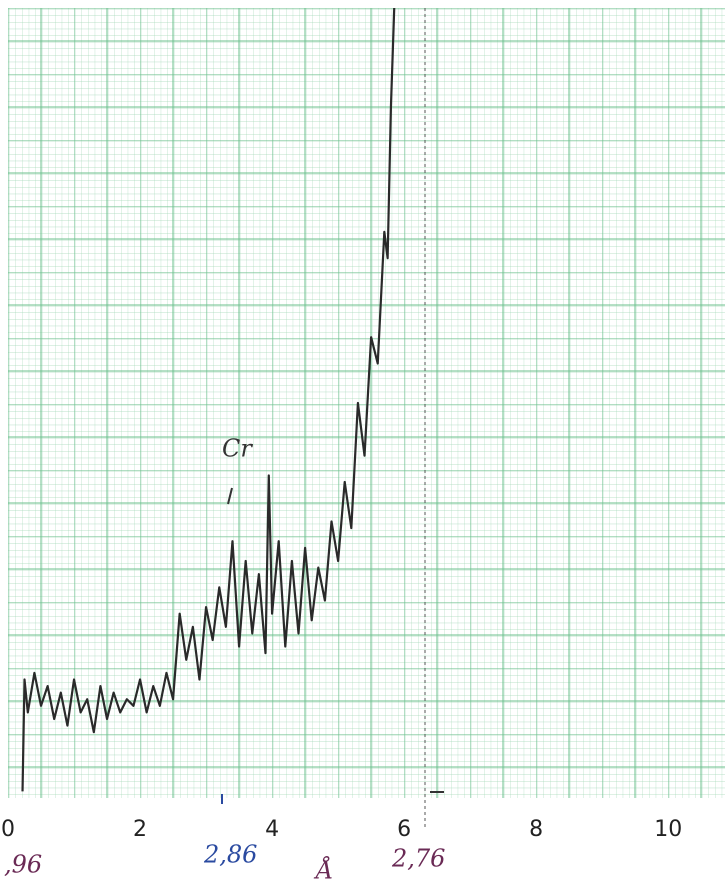  Describe the element at coordinates (323, 870) in the screenshot. I see `annotation: Å` at that location.